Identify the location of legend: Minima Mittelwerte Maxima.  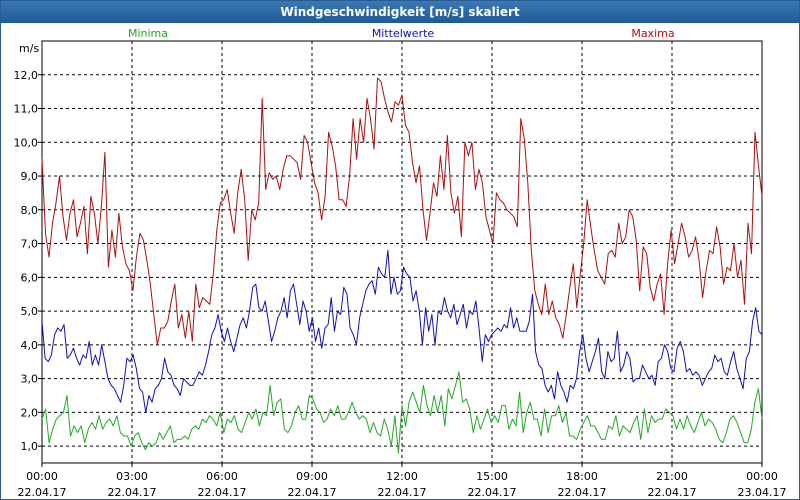
(401, 33).